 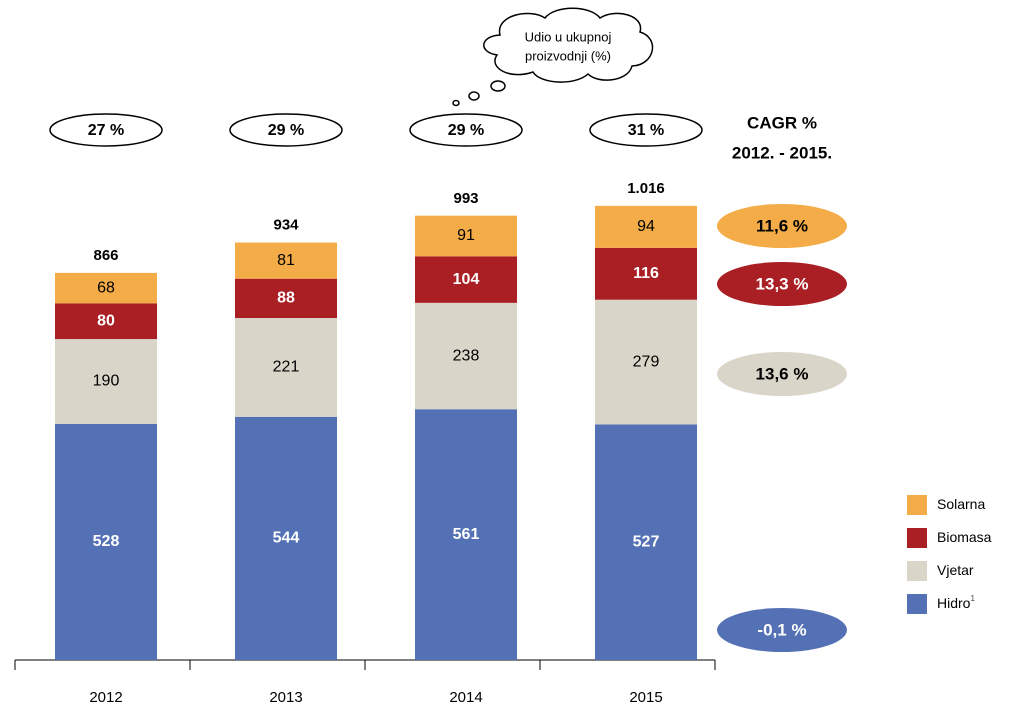 I want to click on legend-name: Solarna, so click(x=961, y=504).